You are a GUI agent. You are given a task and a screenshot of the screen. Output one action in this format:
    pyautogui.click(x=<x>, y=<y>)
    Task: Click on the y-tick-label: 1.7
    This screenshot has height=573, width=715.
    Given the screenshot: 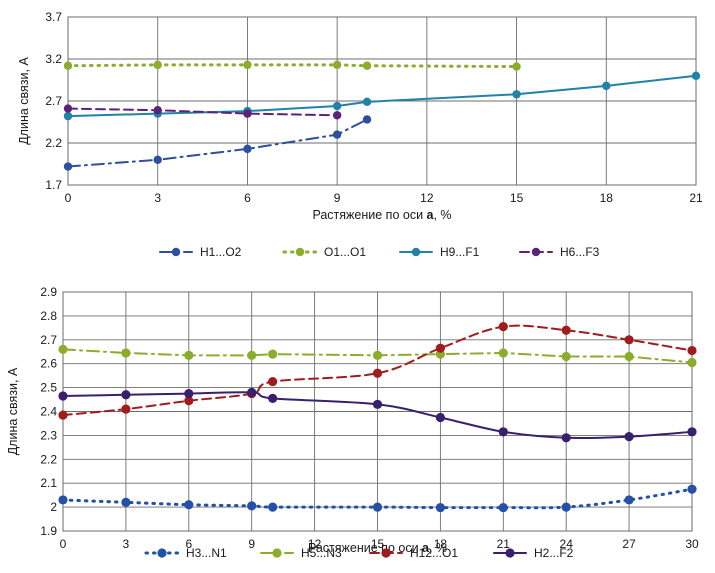 What is the action you would take?
    pyautogui.click(x=53, y=185)
    